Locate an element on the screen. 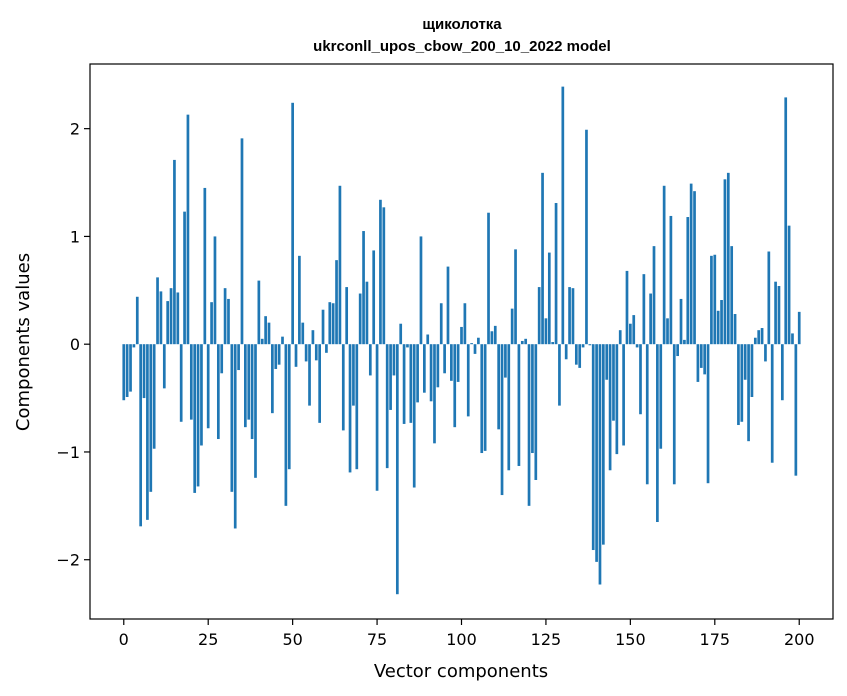  x-tick-label: 0 is located at coordinates (124, 639).